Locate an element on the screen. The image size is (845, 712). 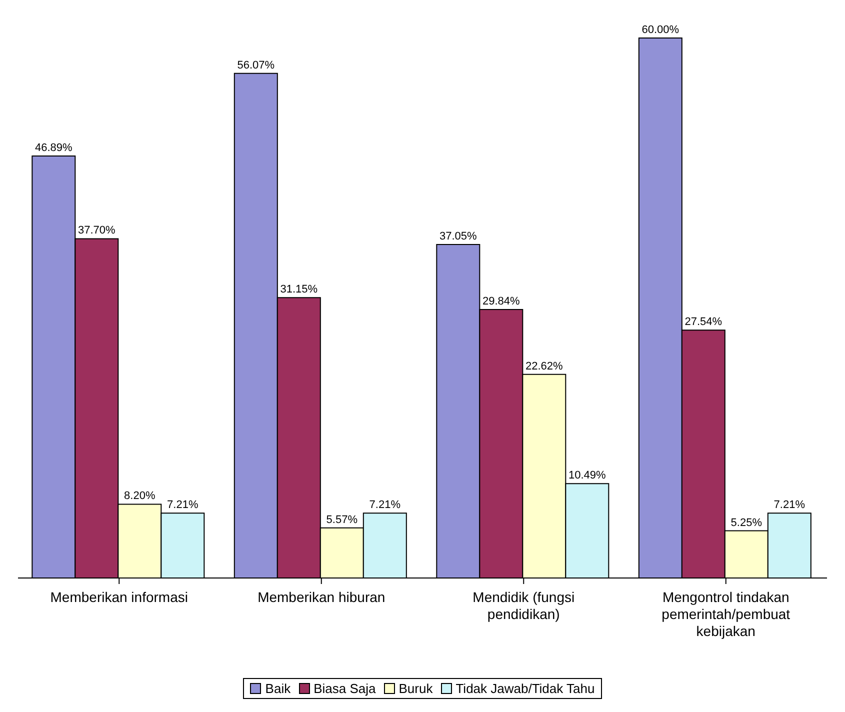
data-label: 27.54% is located at coordinates (703, 322).